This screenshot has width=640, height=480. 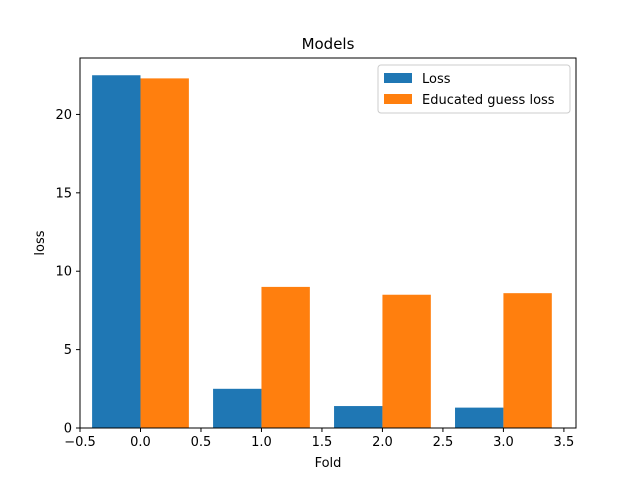 I want to click on x-tick-label: 0.5, so click(x=201, y=442).